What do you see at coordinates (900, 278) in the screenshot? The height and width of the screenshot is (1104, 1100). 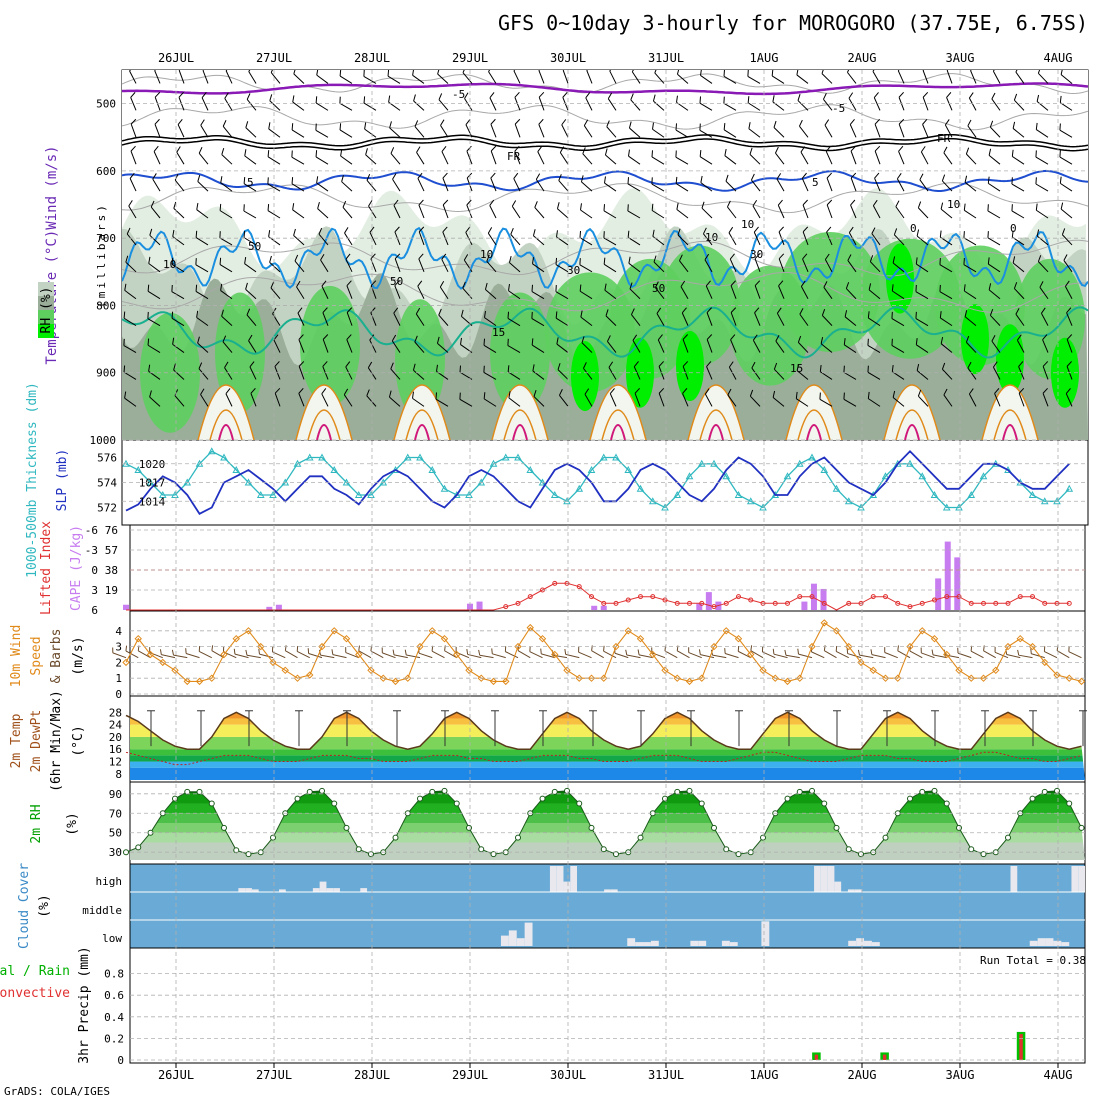 I see `rh-bright-patch` at bounding box center [900, 278].